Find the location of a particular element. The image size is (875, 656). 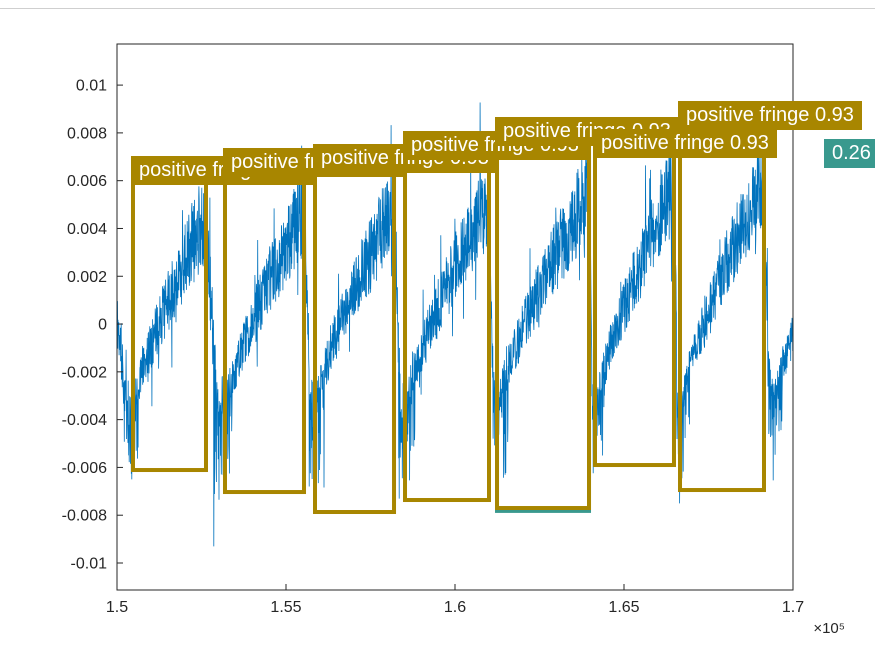

y-tick-label: -0.008 is located at coordinates (84, 516).